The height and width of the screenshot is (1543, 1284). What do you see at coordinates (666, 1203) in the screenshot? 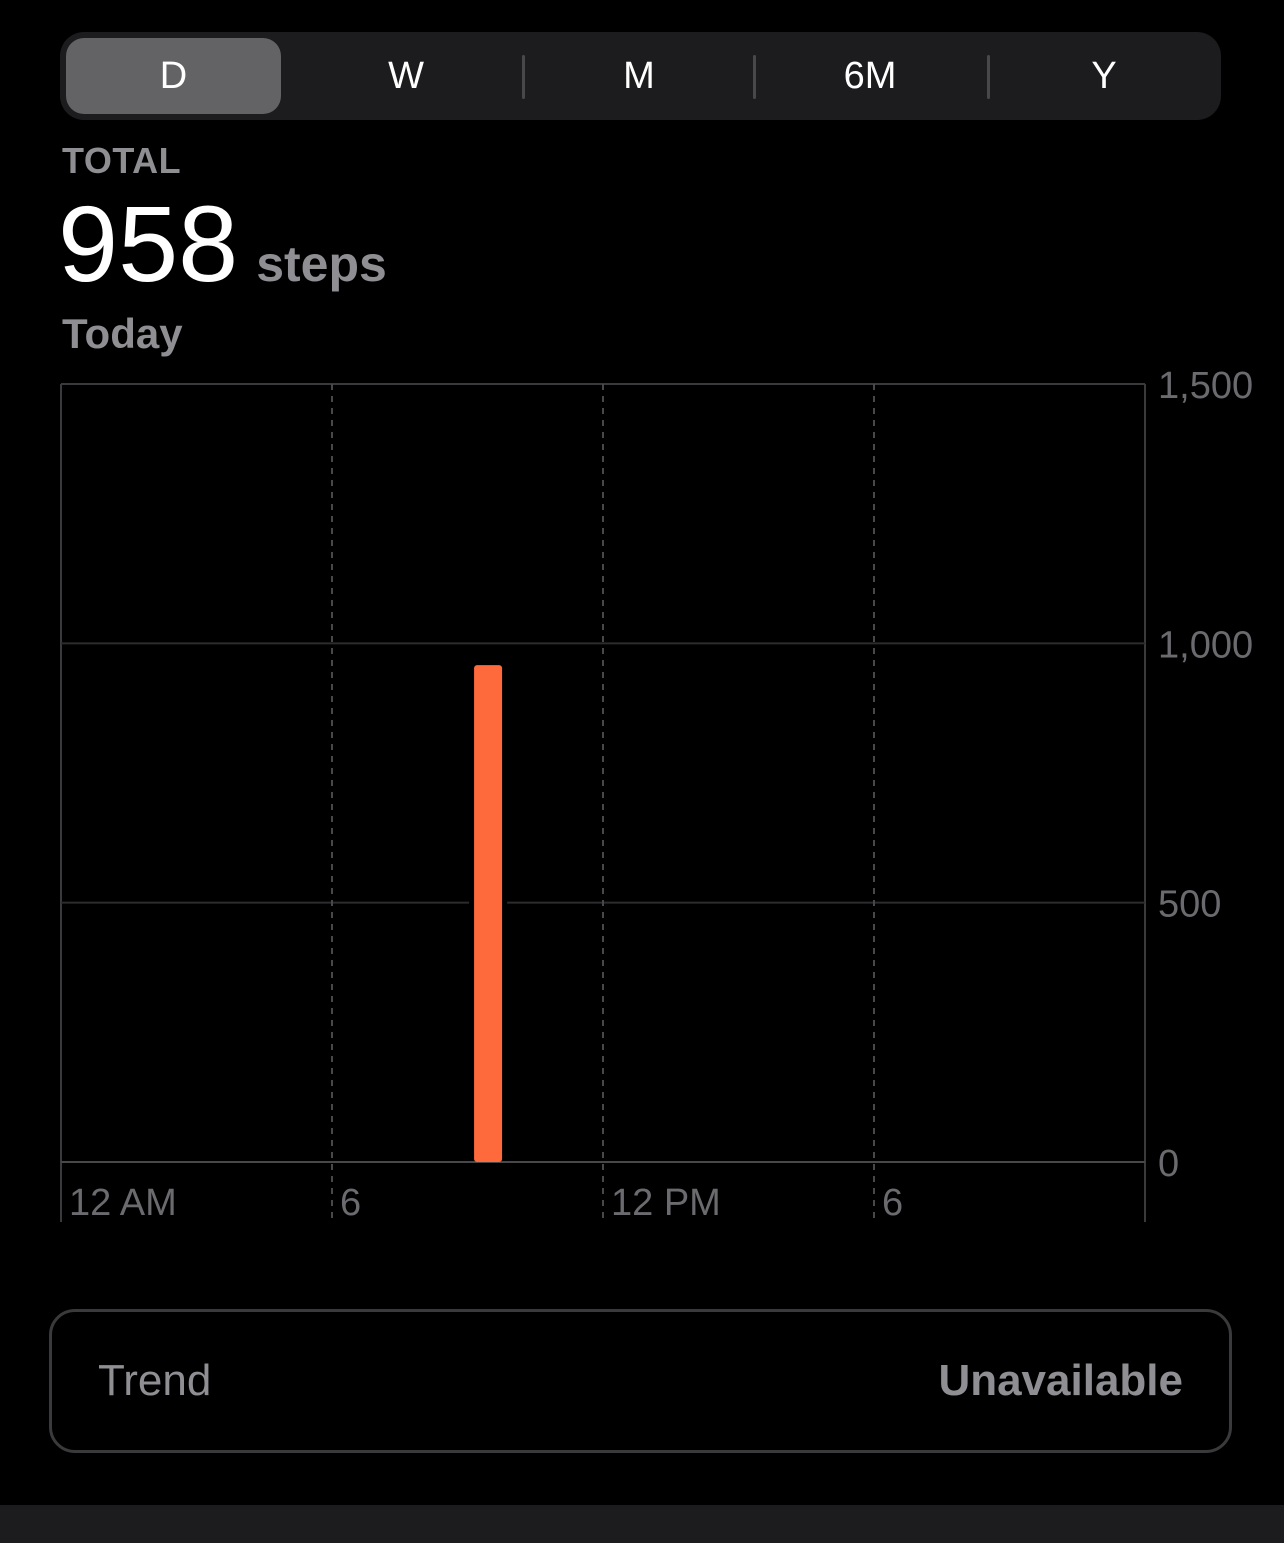
I see `x-tick-label: 12 PM` at bounding box center [666, 1203].